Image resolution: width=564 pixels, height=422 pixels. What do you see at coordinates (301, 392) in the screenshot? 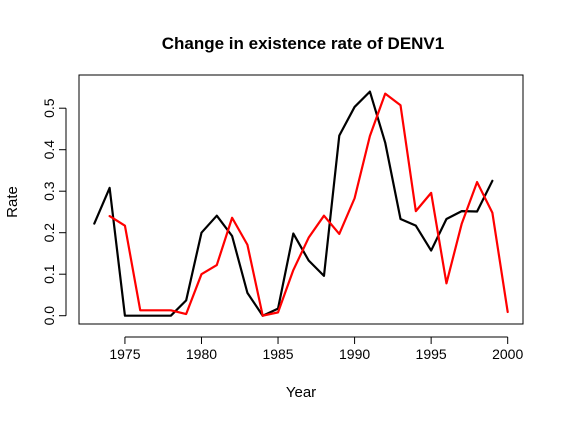
I see `x-axis-label: Year` at bounding box center [301, 392].